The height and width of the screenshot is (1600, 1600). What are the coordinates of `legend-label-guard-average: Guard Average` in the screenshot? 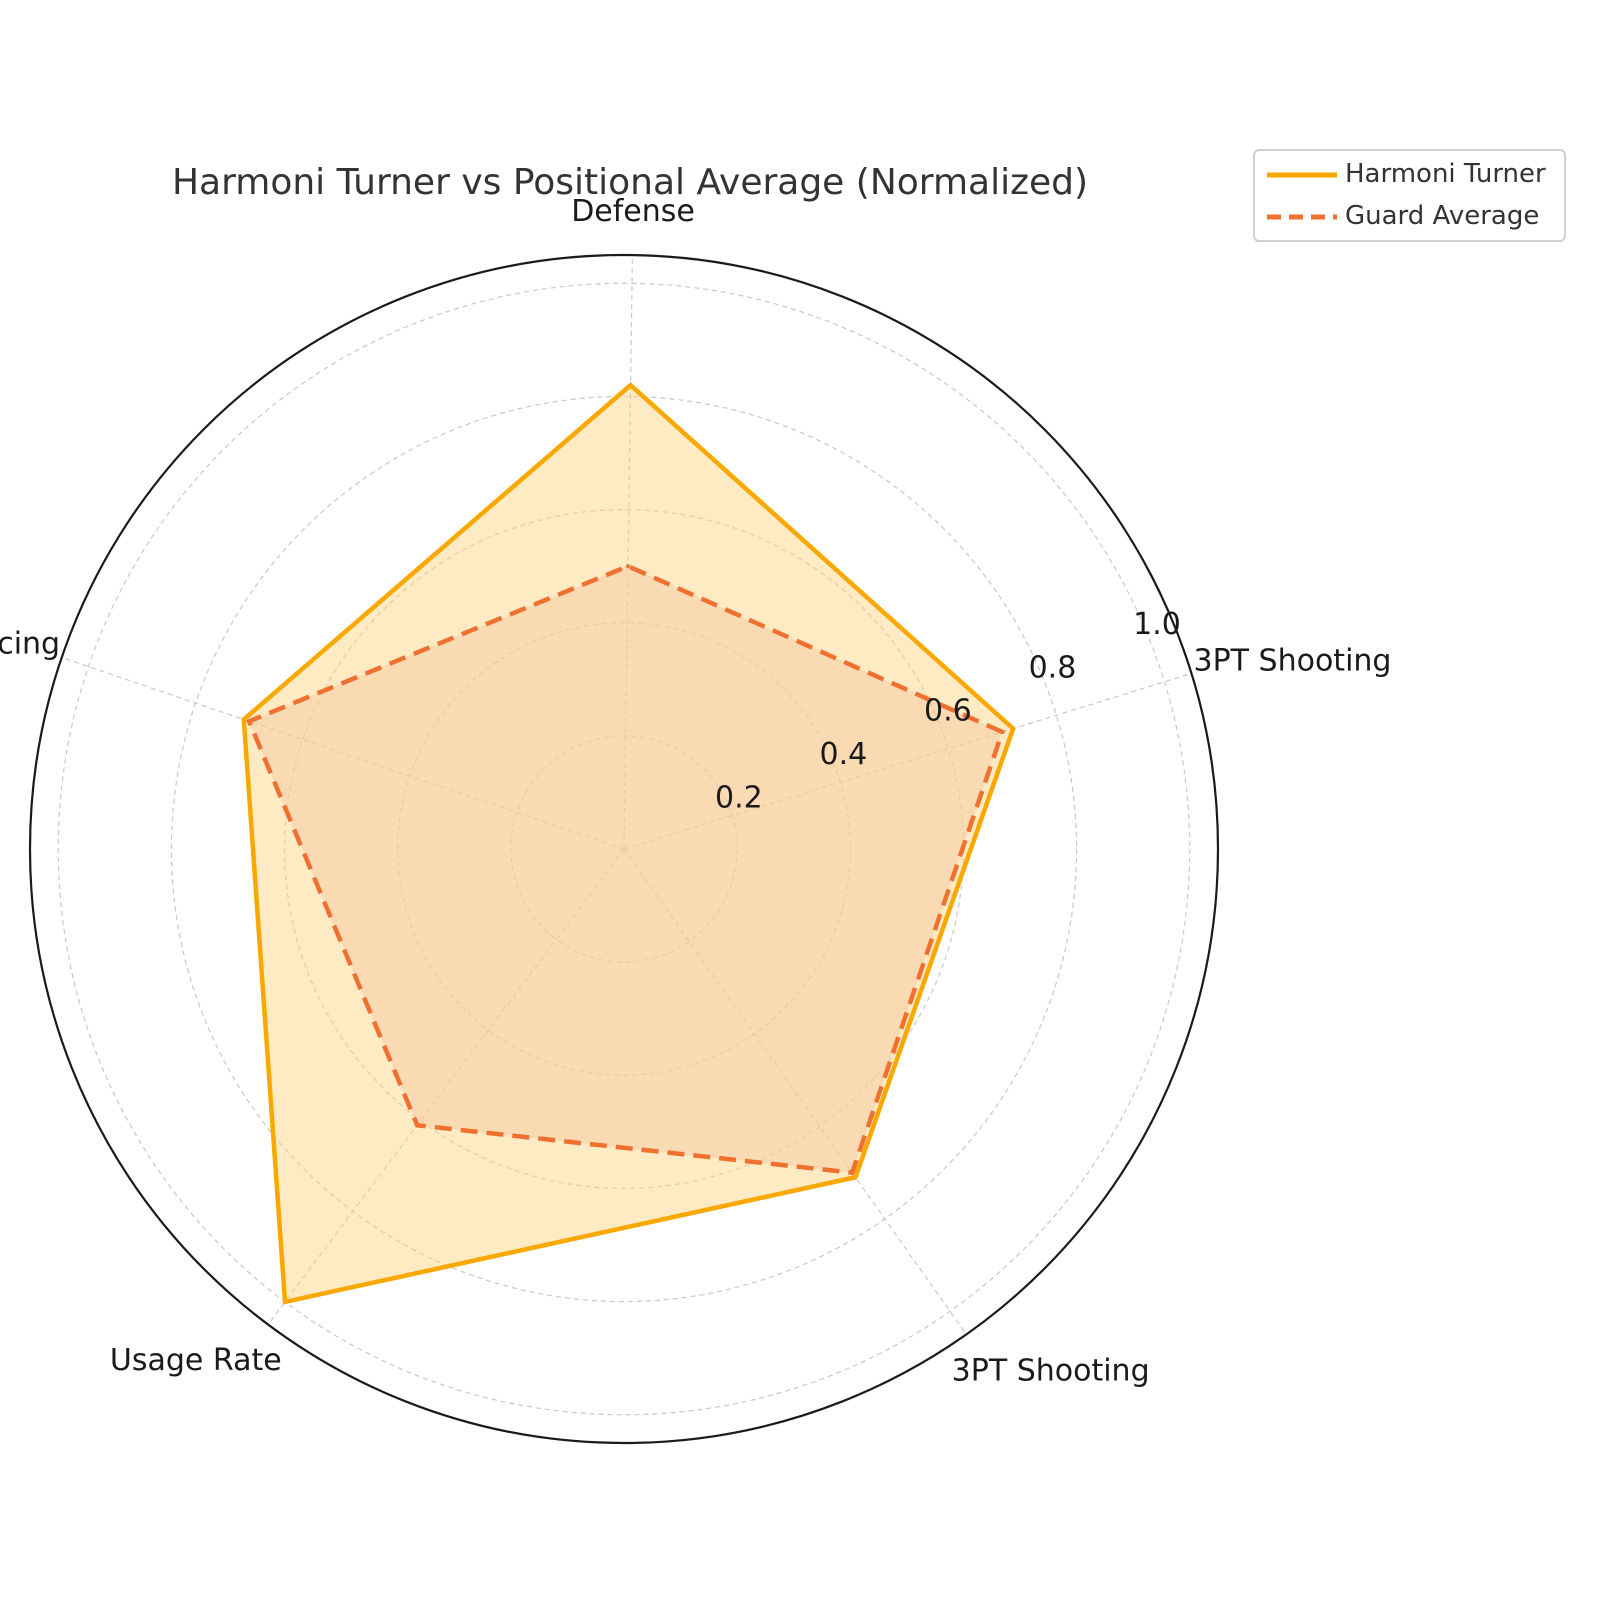 It's located at (1442, 216).